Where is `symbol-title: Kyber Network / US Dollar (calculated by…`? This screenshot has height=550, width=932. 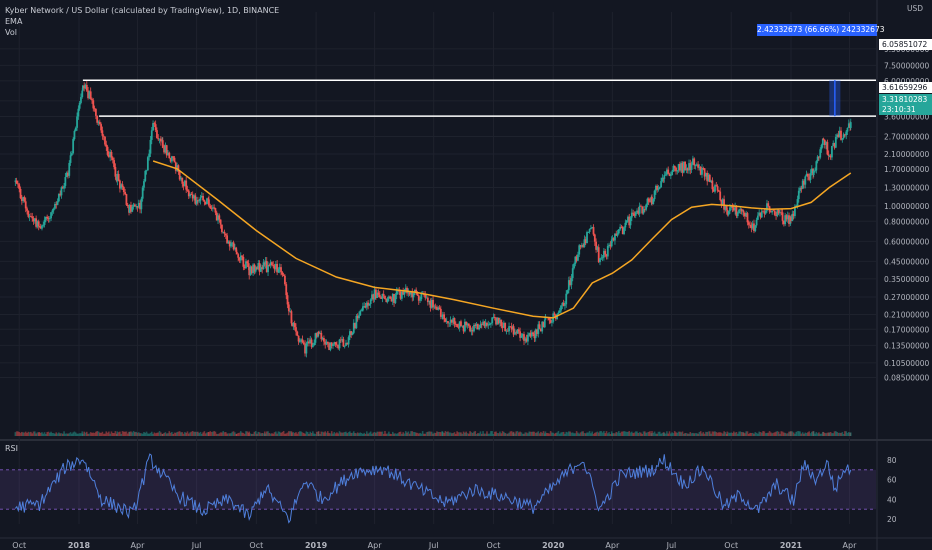
symbol-title: Kyber Network / US Dollar (calculated by… is located at coordinates (142, 10).